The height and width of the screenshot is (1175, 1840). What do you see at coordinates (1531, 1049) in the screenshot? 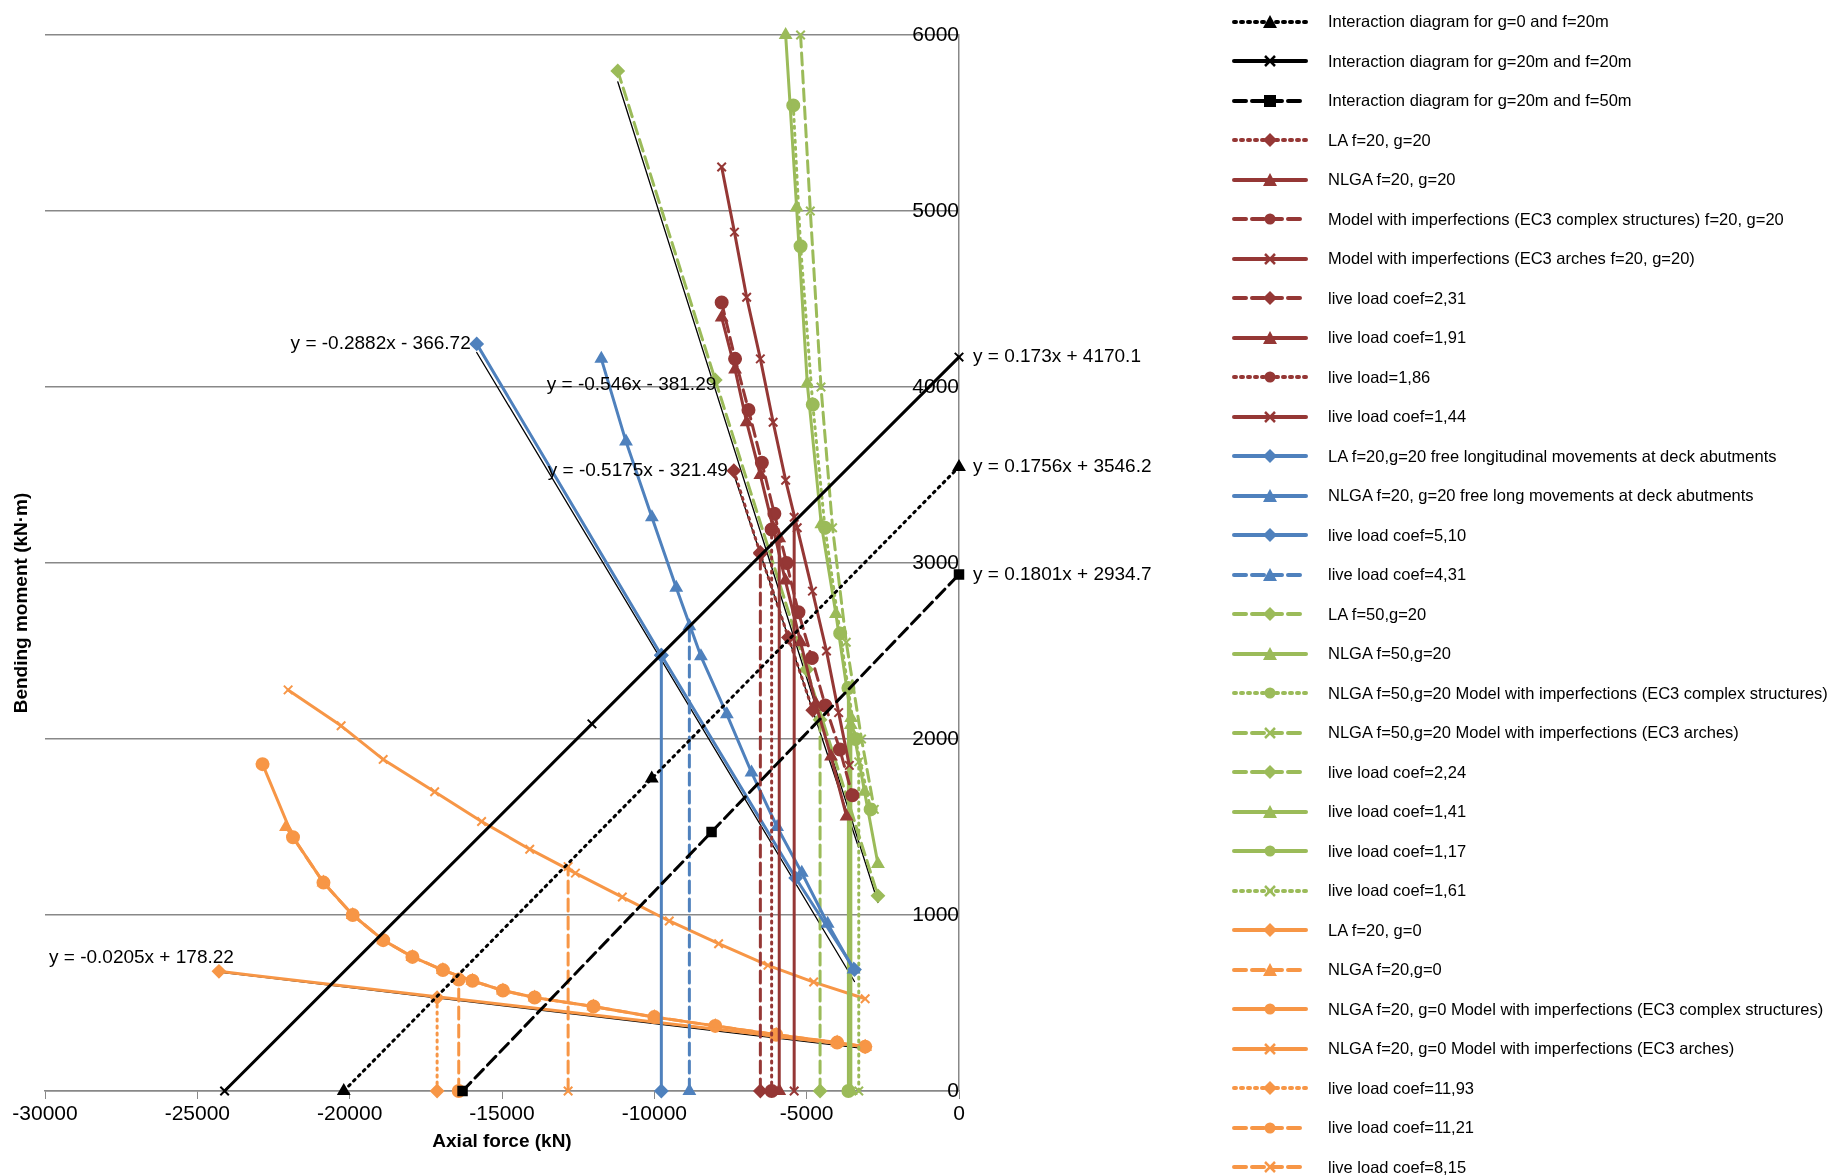
I see `legend-label: NLGA f=20, g=0 Model with imperfections (EC3 arches)` at bounding box center [1531, 1049].